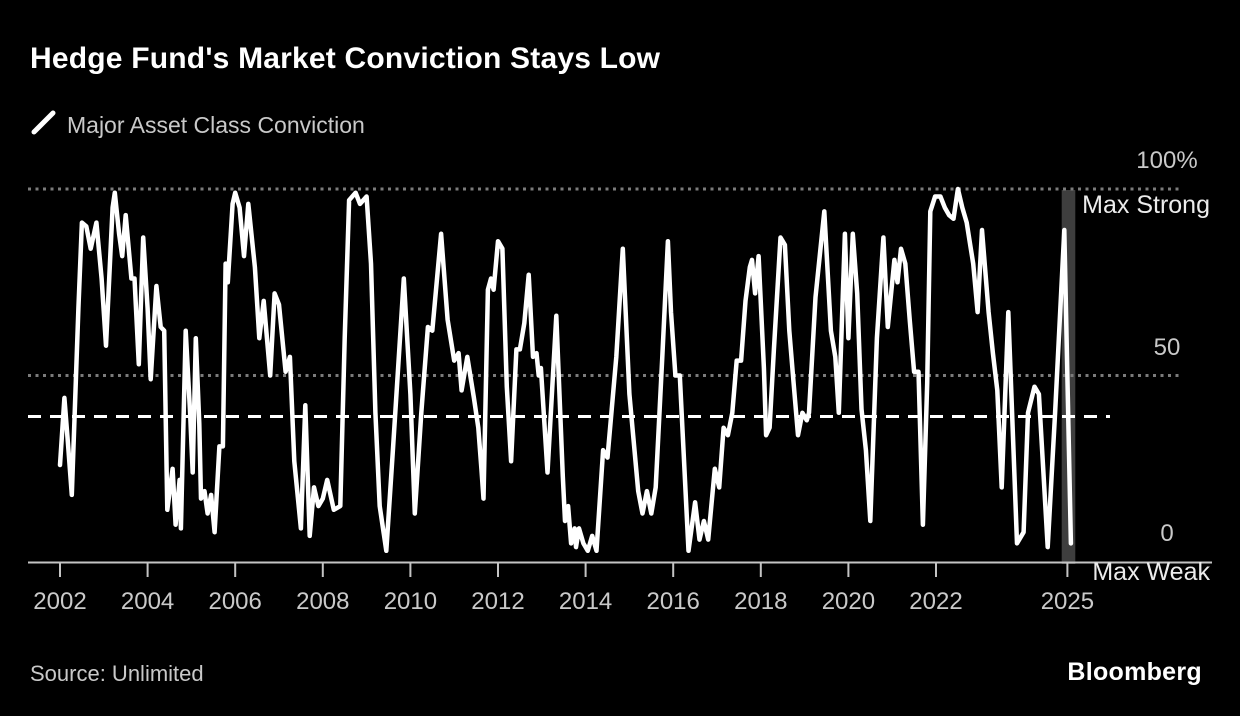 This screenshot has width=1240, height=716. What do you see at coordinates (147, 601) in the screenshot?
I see `x-axis-label-2004: 2004` at bounding box center [147, 601].